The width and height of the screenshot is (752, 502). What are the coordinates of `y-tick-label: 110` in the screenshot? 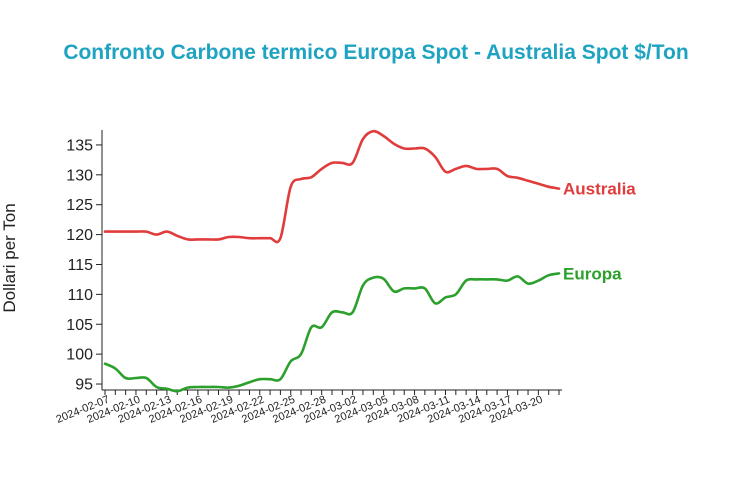 It's located at (80, 295).